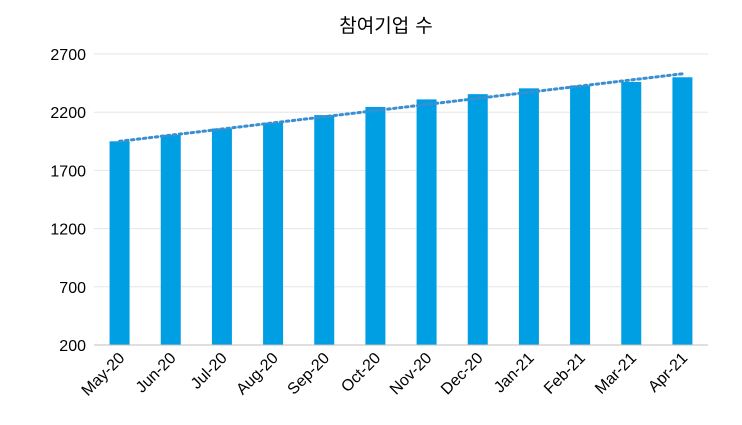 This screenshot has height=425, width=742. What do you see at coordinates (565, 374) in the screenshot?
I see `x-tick-label: Feb-21` at bounding box center [565, 374].